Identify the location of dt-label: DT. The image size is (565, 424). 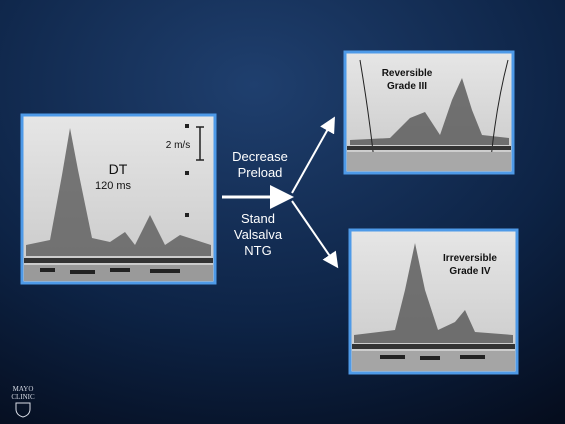
(118, 169).